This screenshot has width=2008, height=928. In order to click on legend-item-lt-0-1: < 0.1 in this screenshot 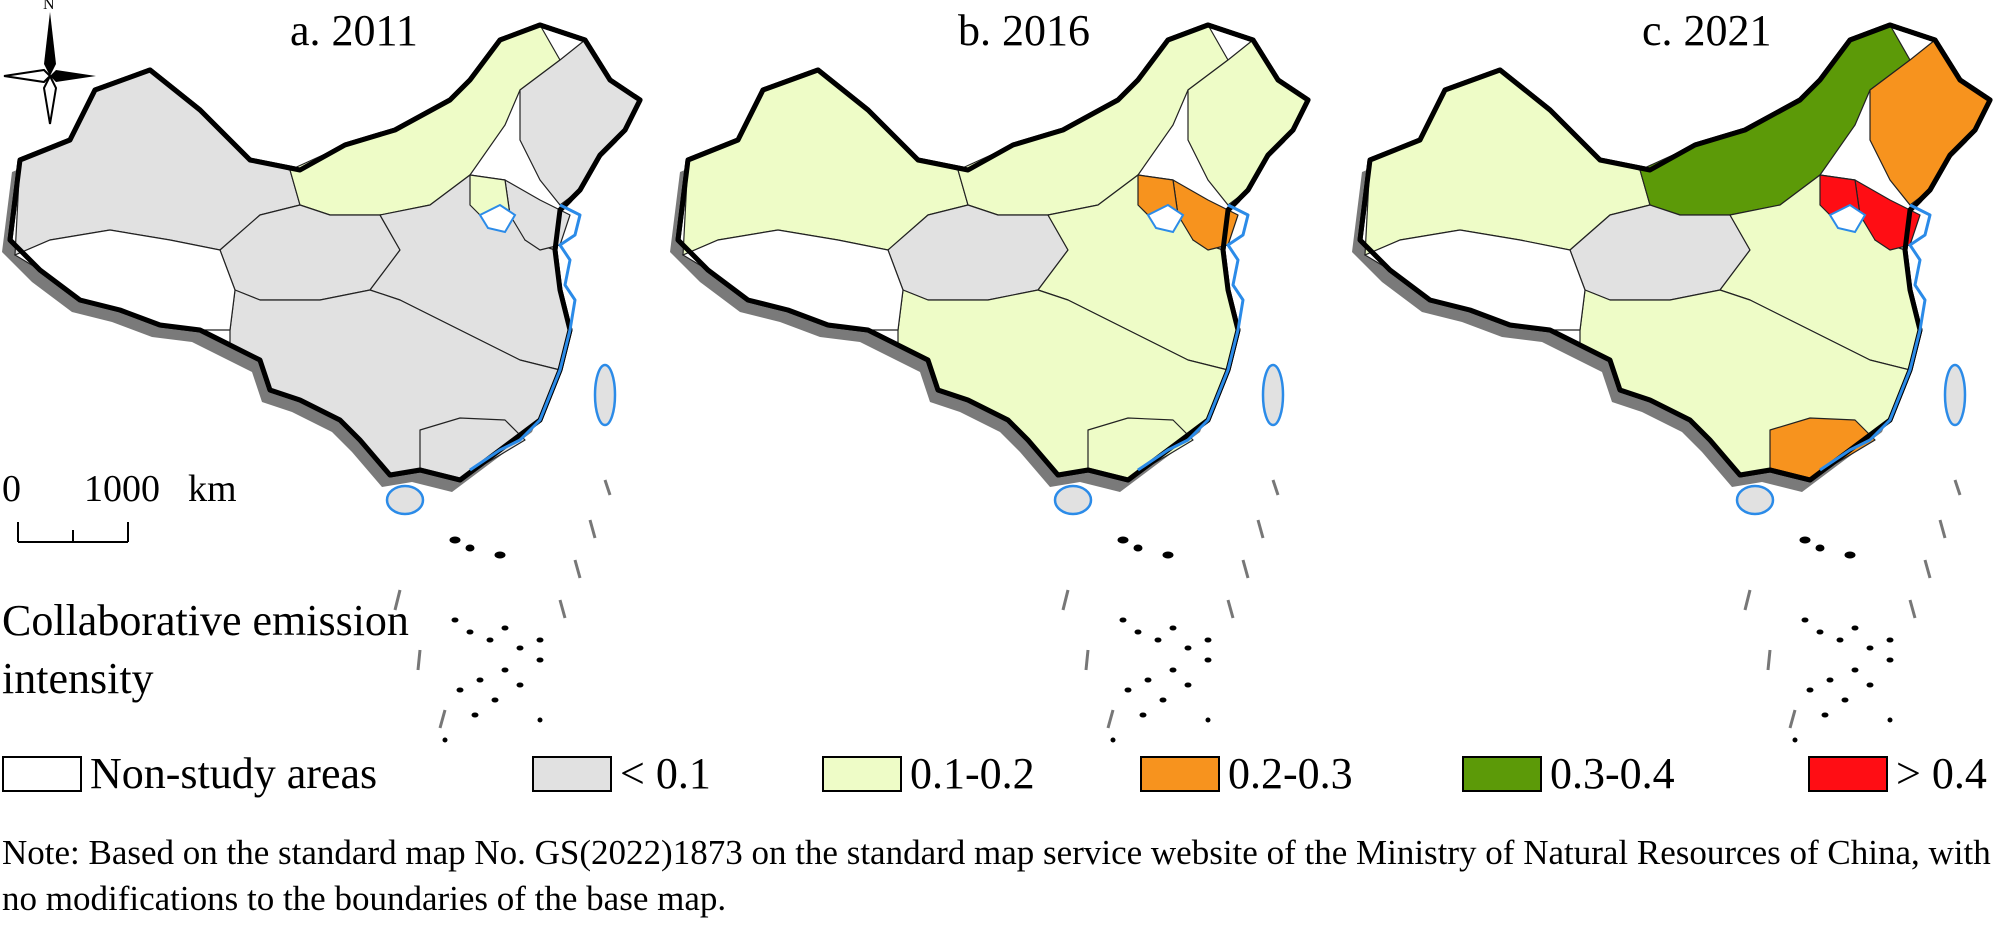, I will do `click(621, 774)`.